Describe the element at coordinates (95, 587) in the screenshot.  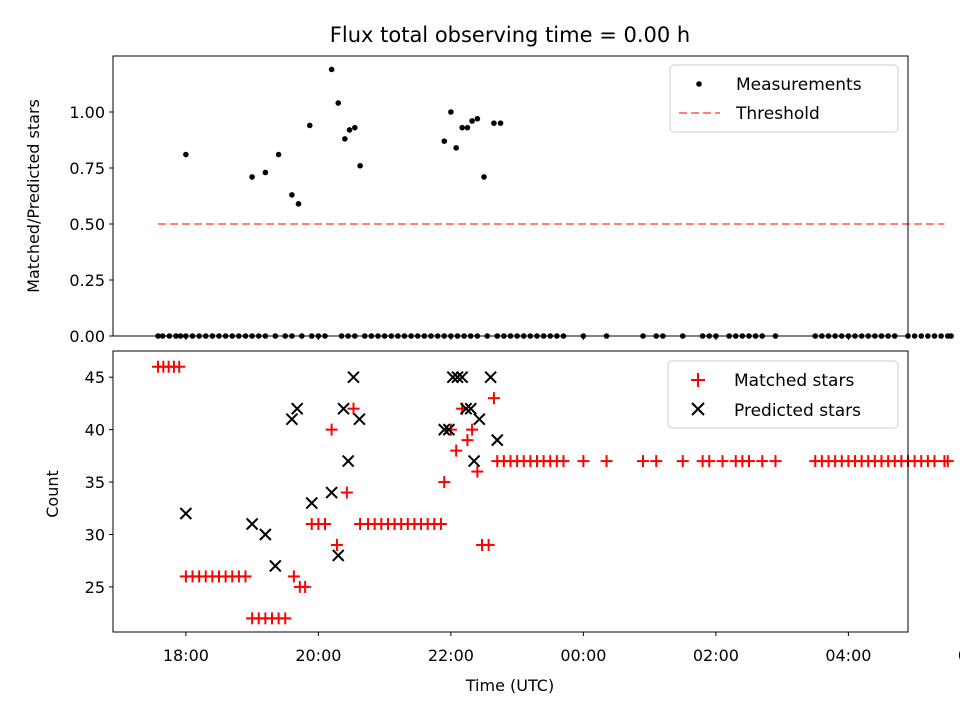
I see `bottom-y-tick-label: 25` at that location.